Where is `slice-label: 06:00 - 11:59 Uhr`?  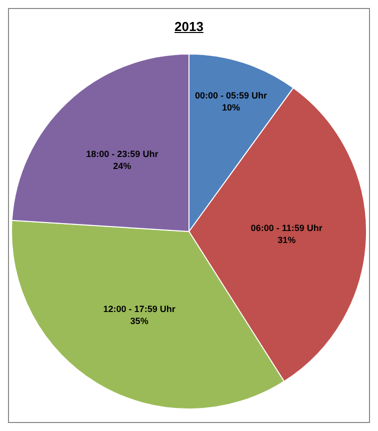 slice-label: 06:00 - 11:59 Uhr is located at coordinates (286, 228).